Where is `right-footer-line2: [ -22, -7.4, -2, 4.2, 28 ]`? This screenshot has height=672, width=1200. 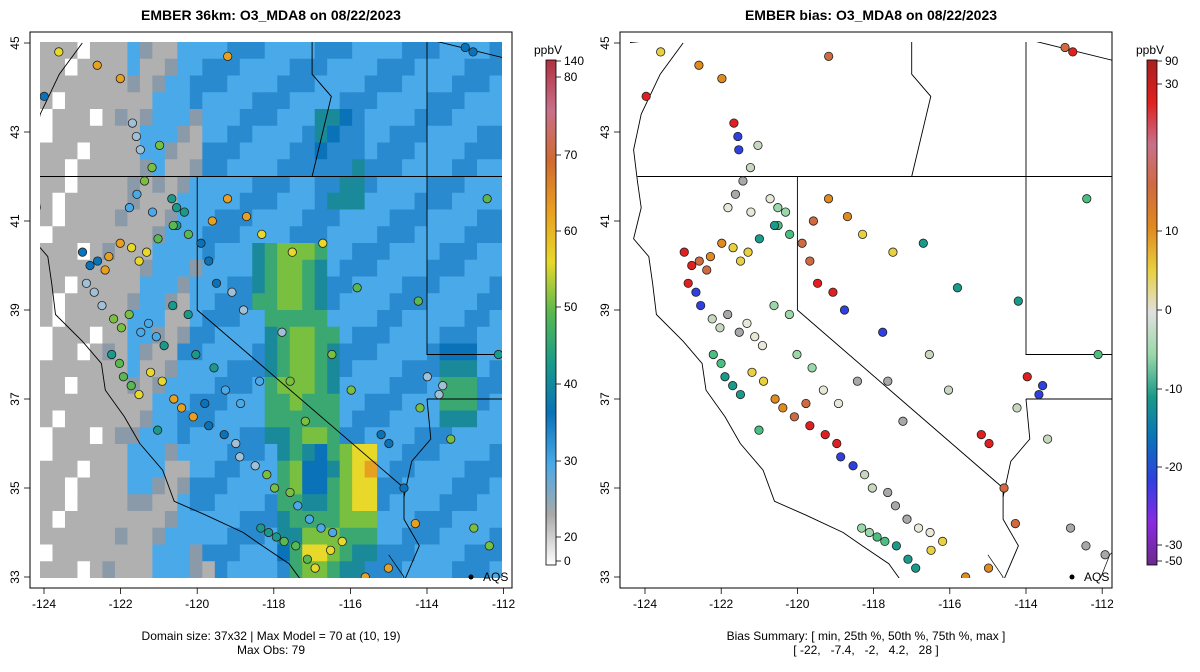 right-footer-line2: [ -22, -7.4, -2, 4.2, 28 ] is located at coordinates (866, 650).